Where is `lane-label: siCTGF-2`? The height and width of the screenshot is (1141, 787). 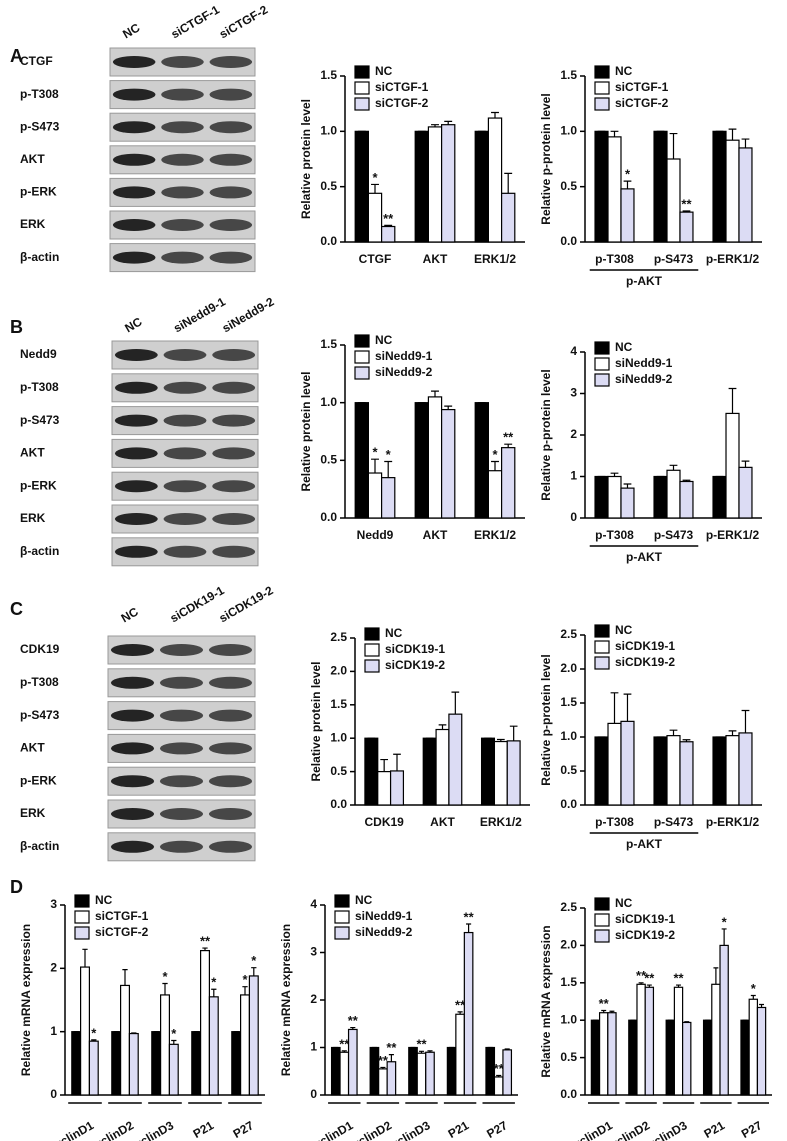 lane-label: siCTGF-2 is located at coordinates (243, 21).